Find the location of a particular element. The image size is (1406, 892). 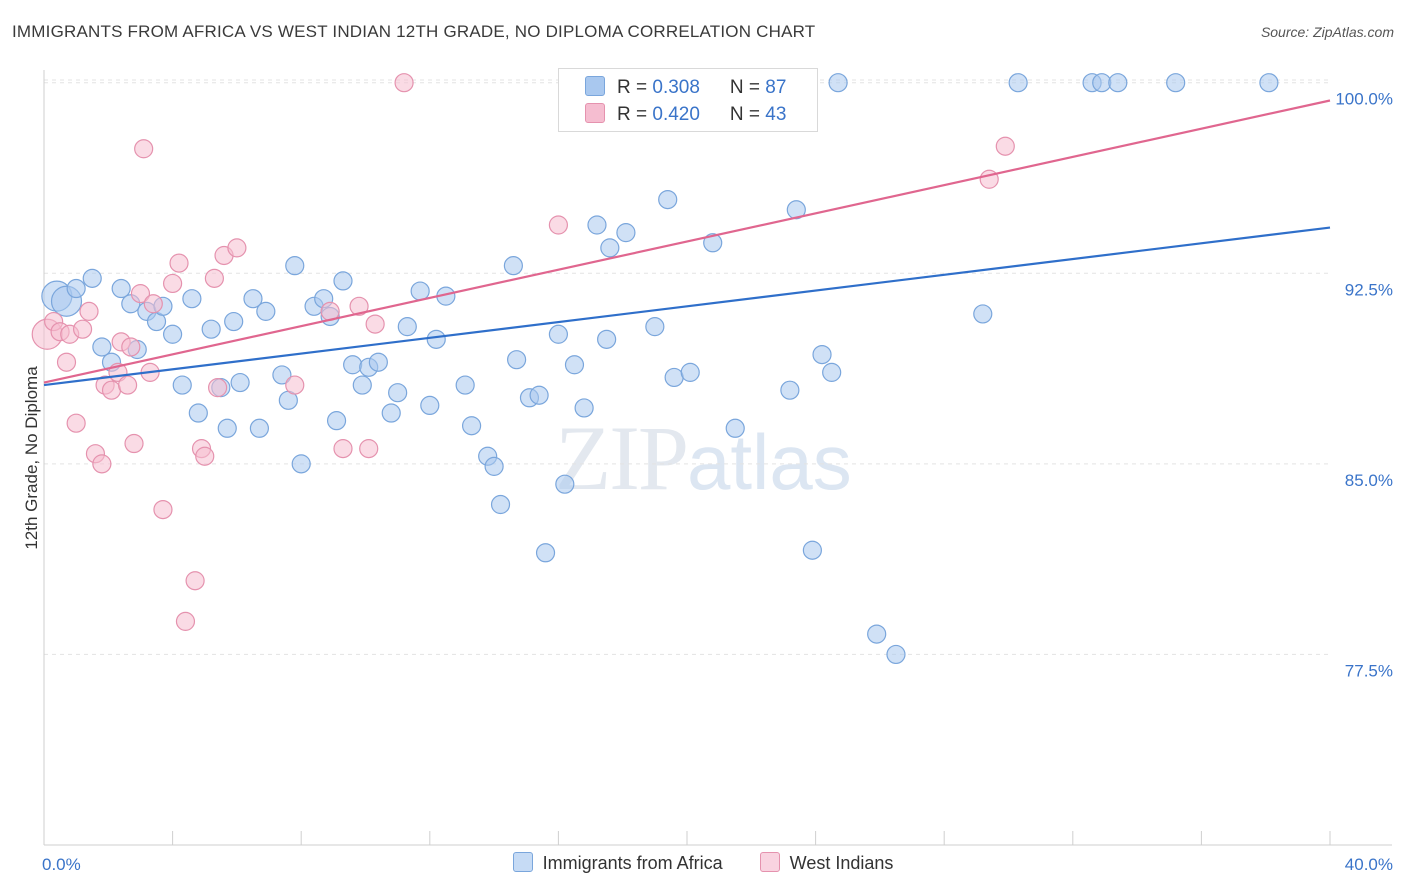

x-tick-label: 40.0% is located at coordinates (1369, 864).